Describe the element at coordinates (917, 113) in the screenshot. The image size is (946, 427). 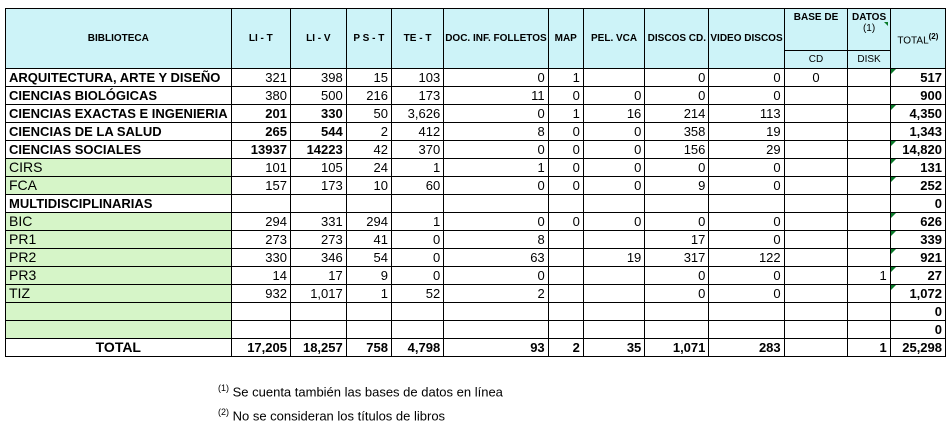
I see `total-cell: 4,350` at that location.